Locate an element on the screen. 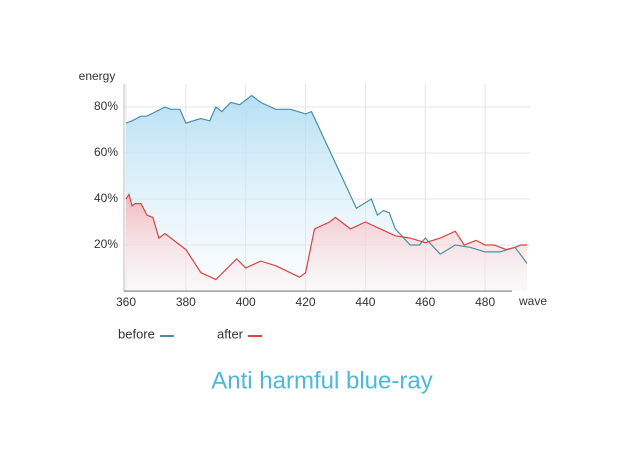 Image resolution: width=640 pixels, height=459 pixels. x-tick-label: 400 is located at coordinates (246, 302).